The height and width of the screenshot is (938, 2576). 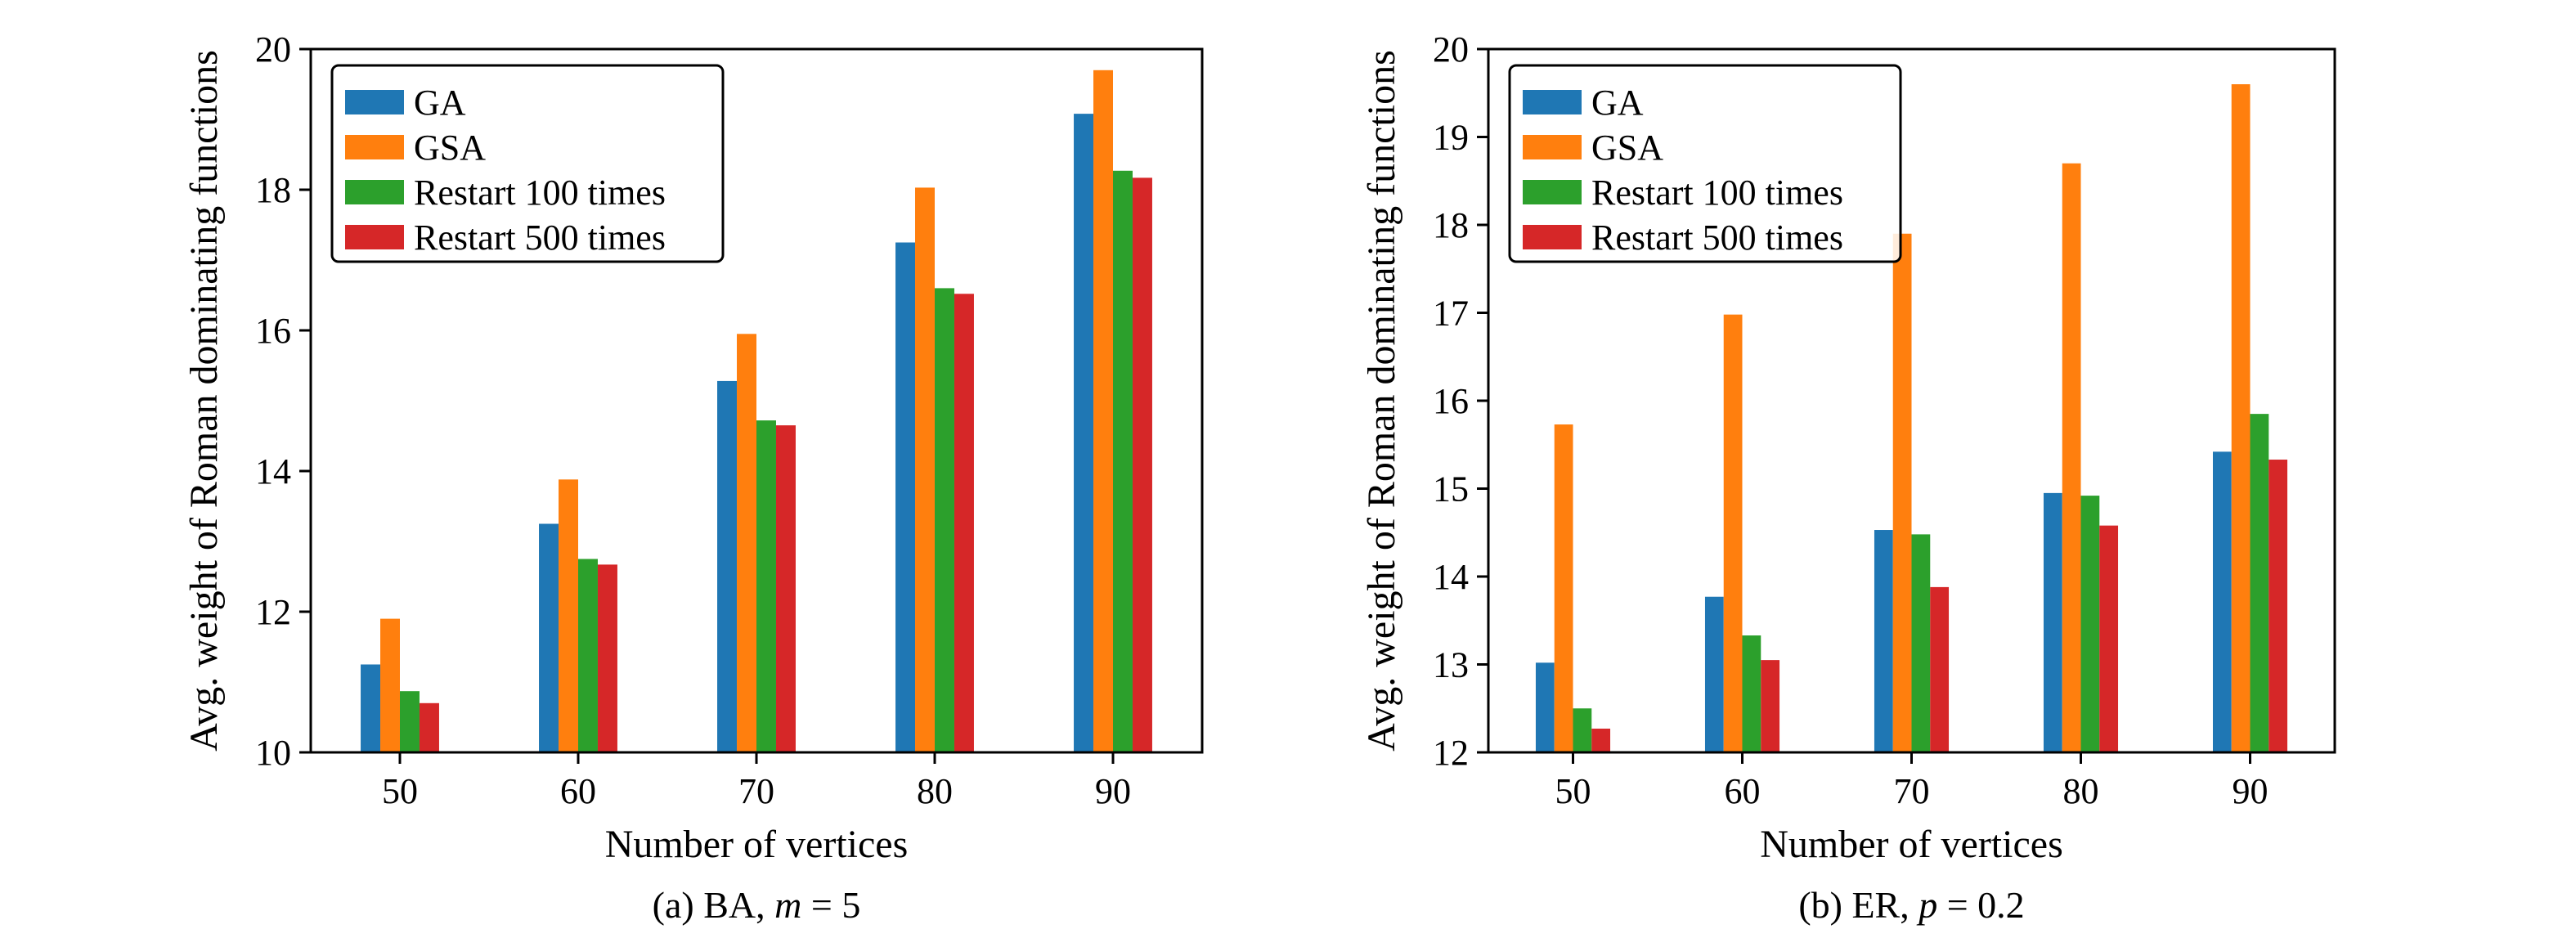 I want to click on y-tick-label: 10, so click(x=273, y=753).